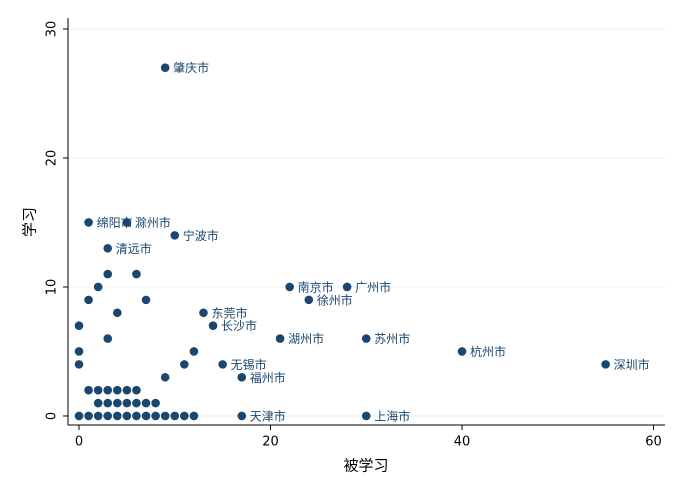 The image size is (682, 495). Describe the element at coordinates (373, 286) in the screenshot. I see `point-label: 广州市` at that location.